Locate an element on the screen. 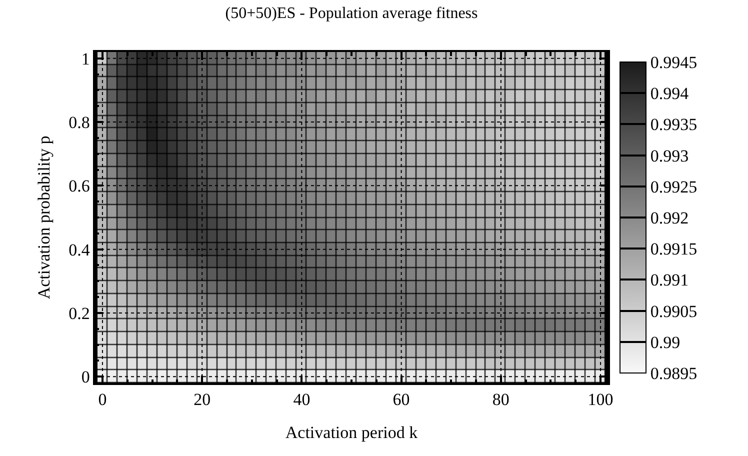  color-bar-label: 0.9895 is located at coordinates (674, 373).